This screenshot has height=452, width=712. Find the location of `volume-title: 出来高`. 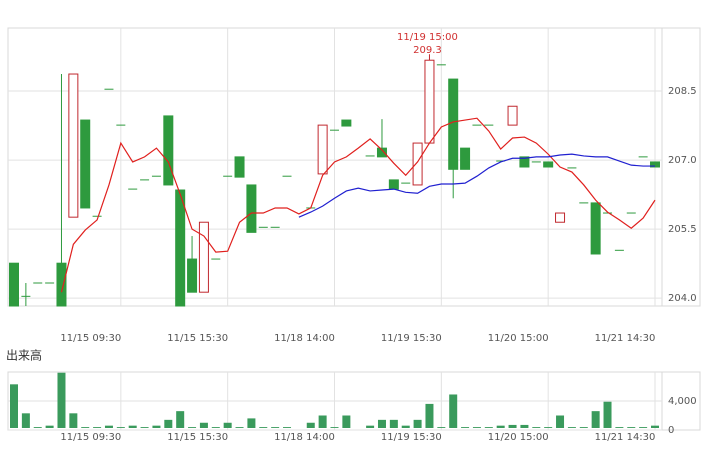

volume-title: 出来高 is located at coordinates (24, 355).